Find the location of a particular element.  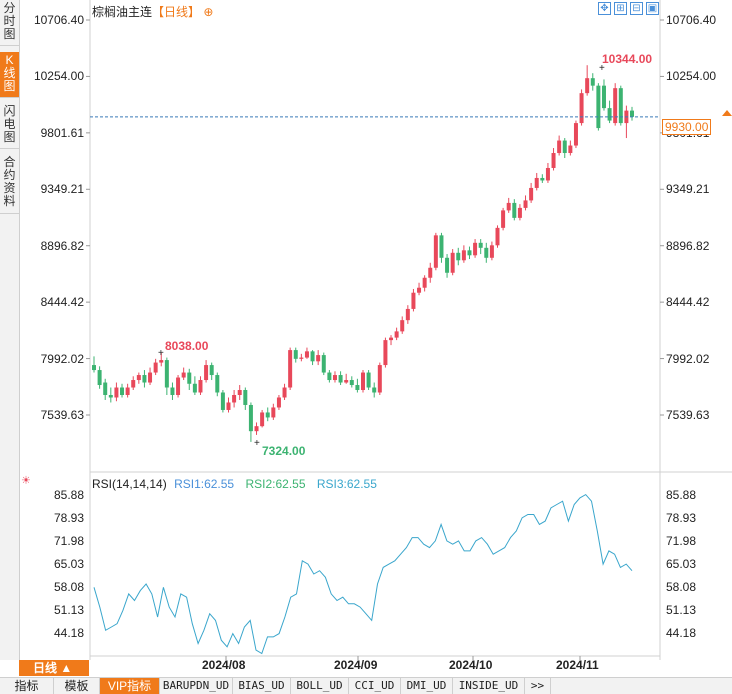

period-button: 日线 ▲ is located at coordinates (54, 668).